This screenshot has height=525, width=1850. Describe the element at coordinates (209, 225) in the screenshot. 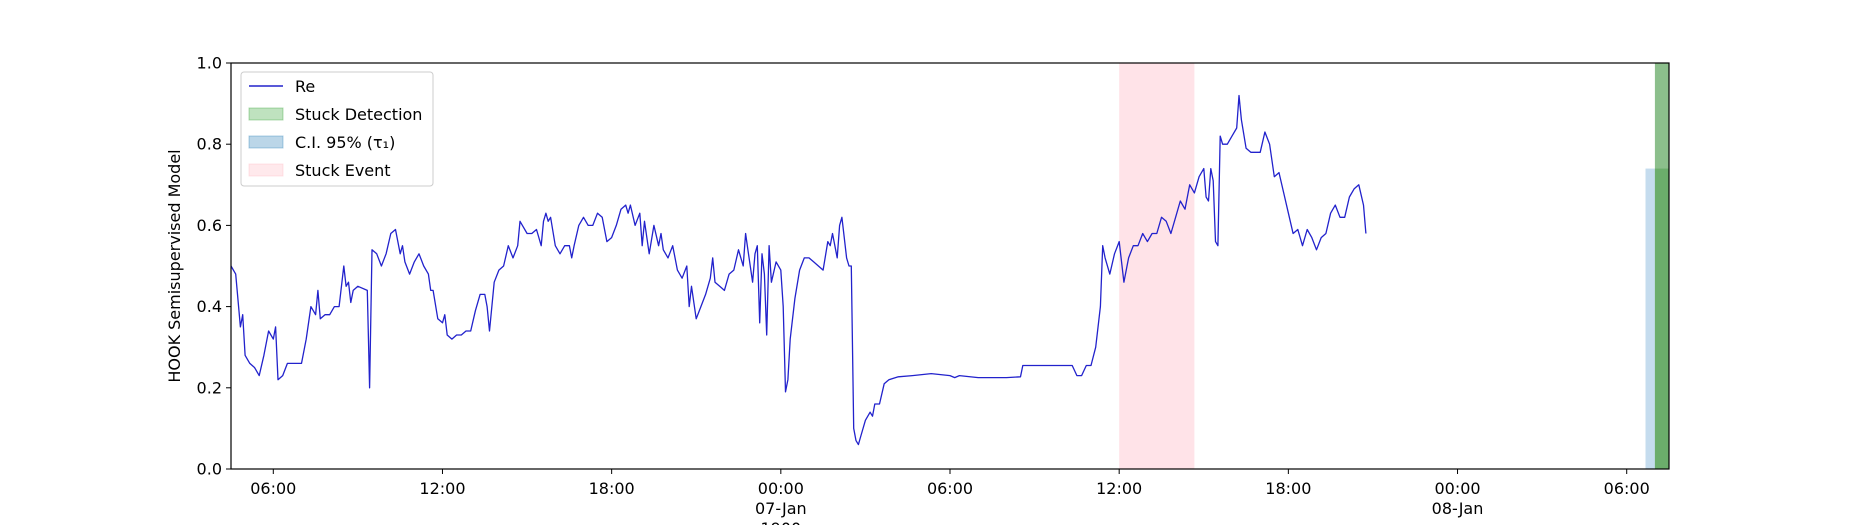

I see `y-tick-label: 0.6` at that location.